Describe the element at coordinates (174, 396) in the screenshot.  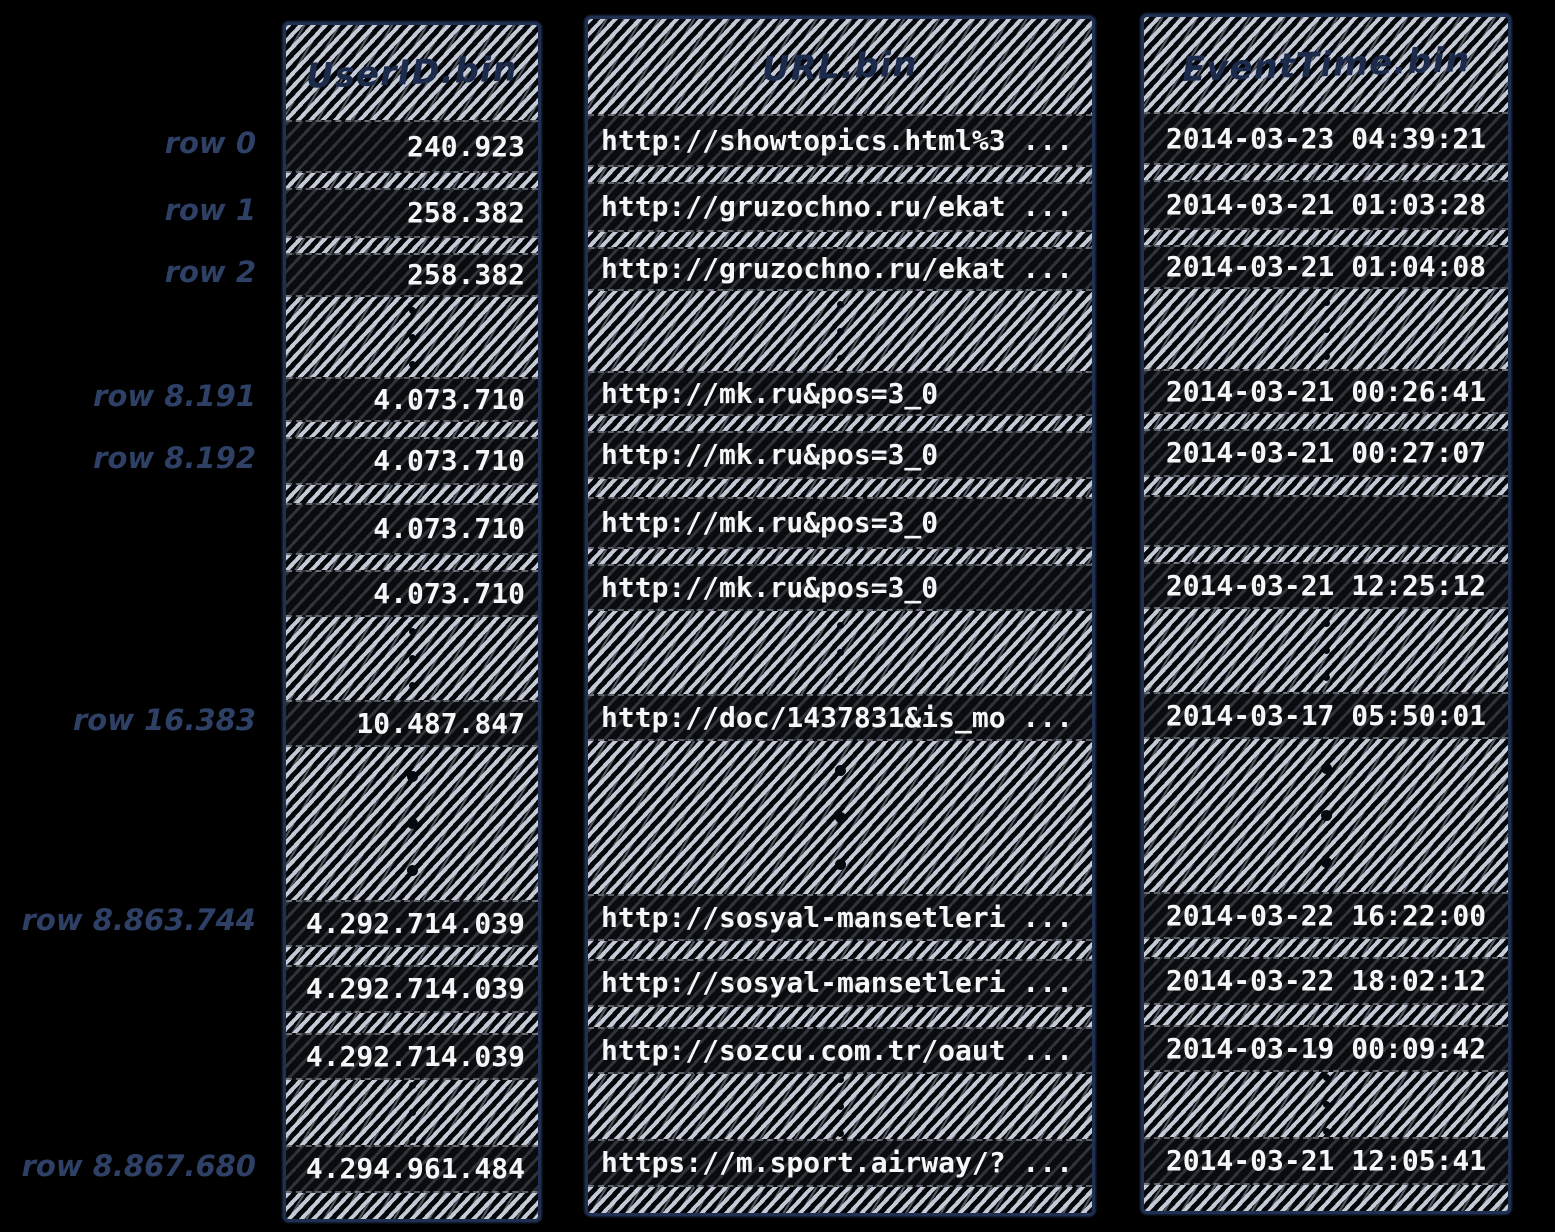
I see `row-label: row 8.191` at that location.